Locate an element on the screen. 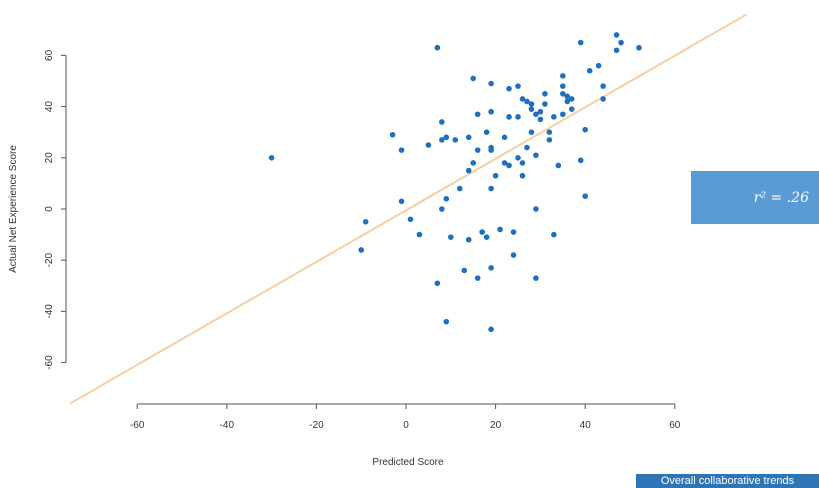 The image size is (819, 488). x-tick-label: -60 is located at coordinates (137, 425).